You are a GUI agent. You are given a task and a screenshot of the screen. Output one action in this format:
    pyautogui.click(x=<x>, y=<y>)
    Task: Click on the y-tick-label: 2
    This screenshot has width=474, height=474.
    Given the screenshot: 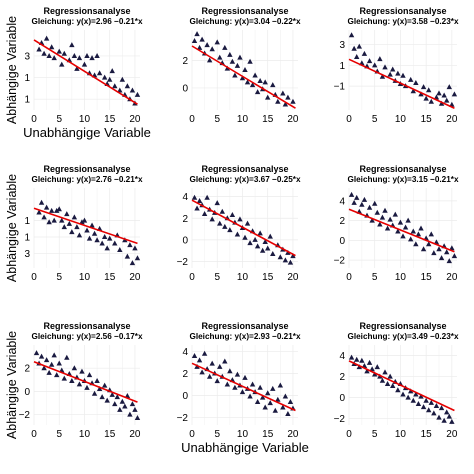 What is the action you would take?
    pyautogui.click(x=185, y=219)
    